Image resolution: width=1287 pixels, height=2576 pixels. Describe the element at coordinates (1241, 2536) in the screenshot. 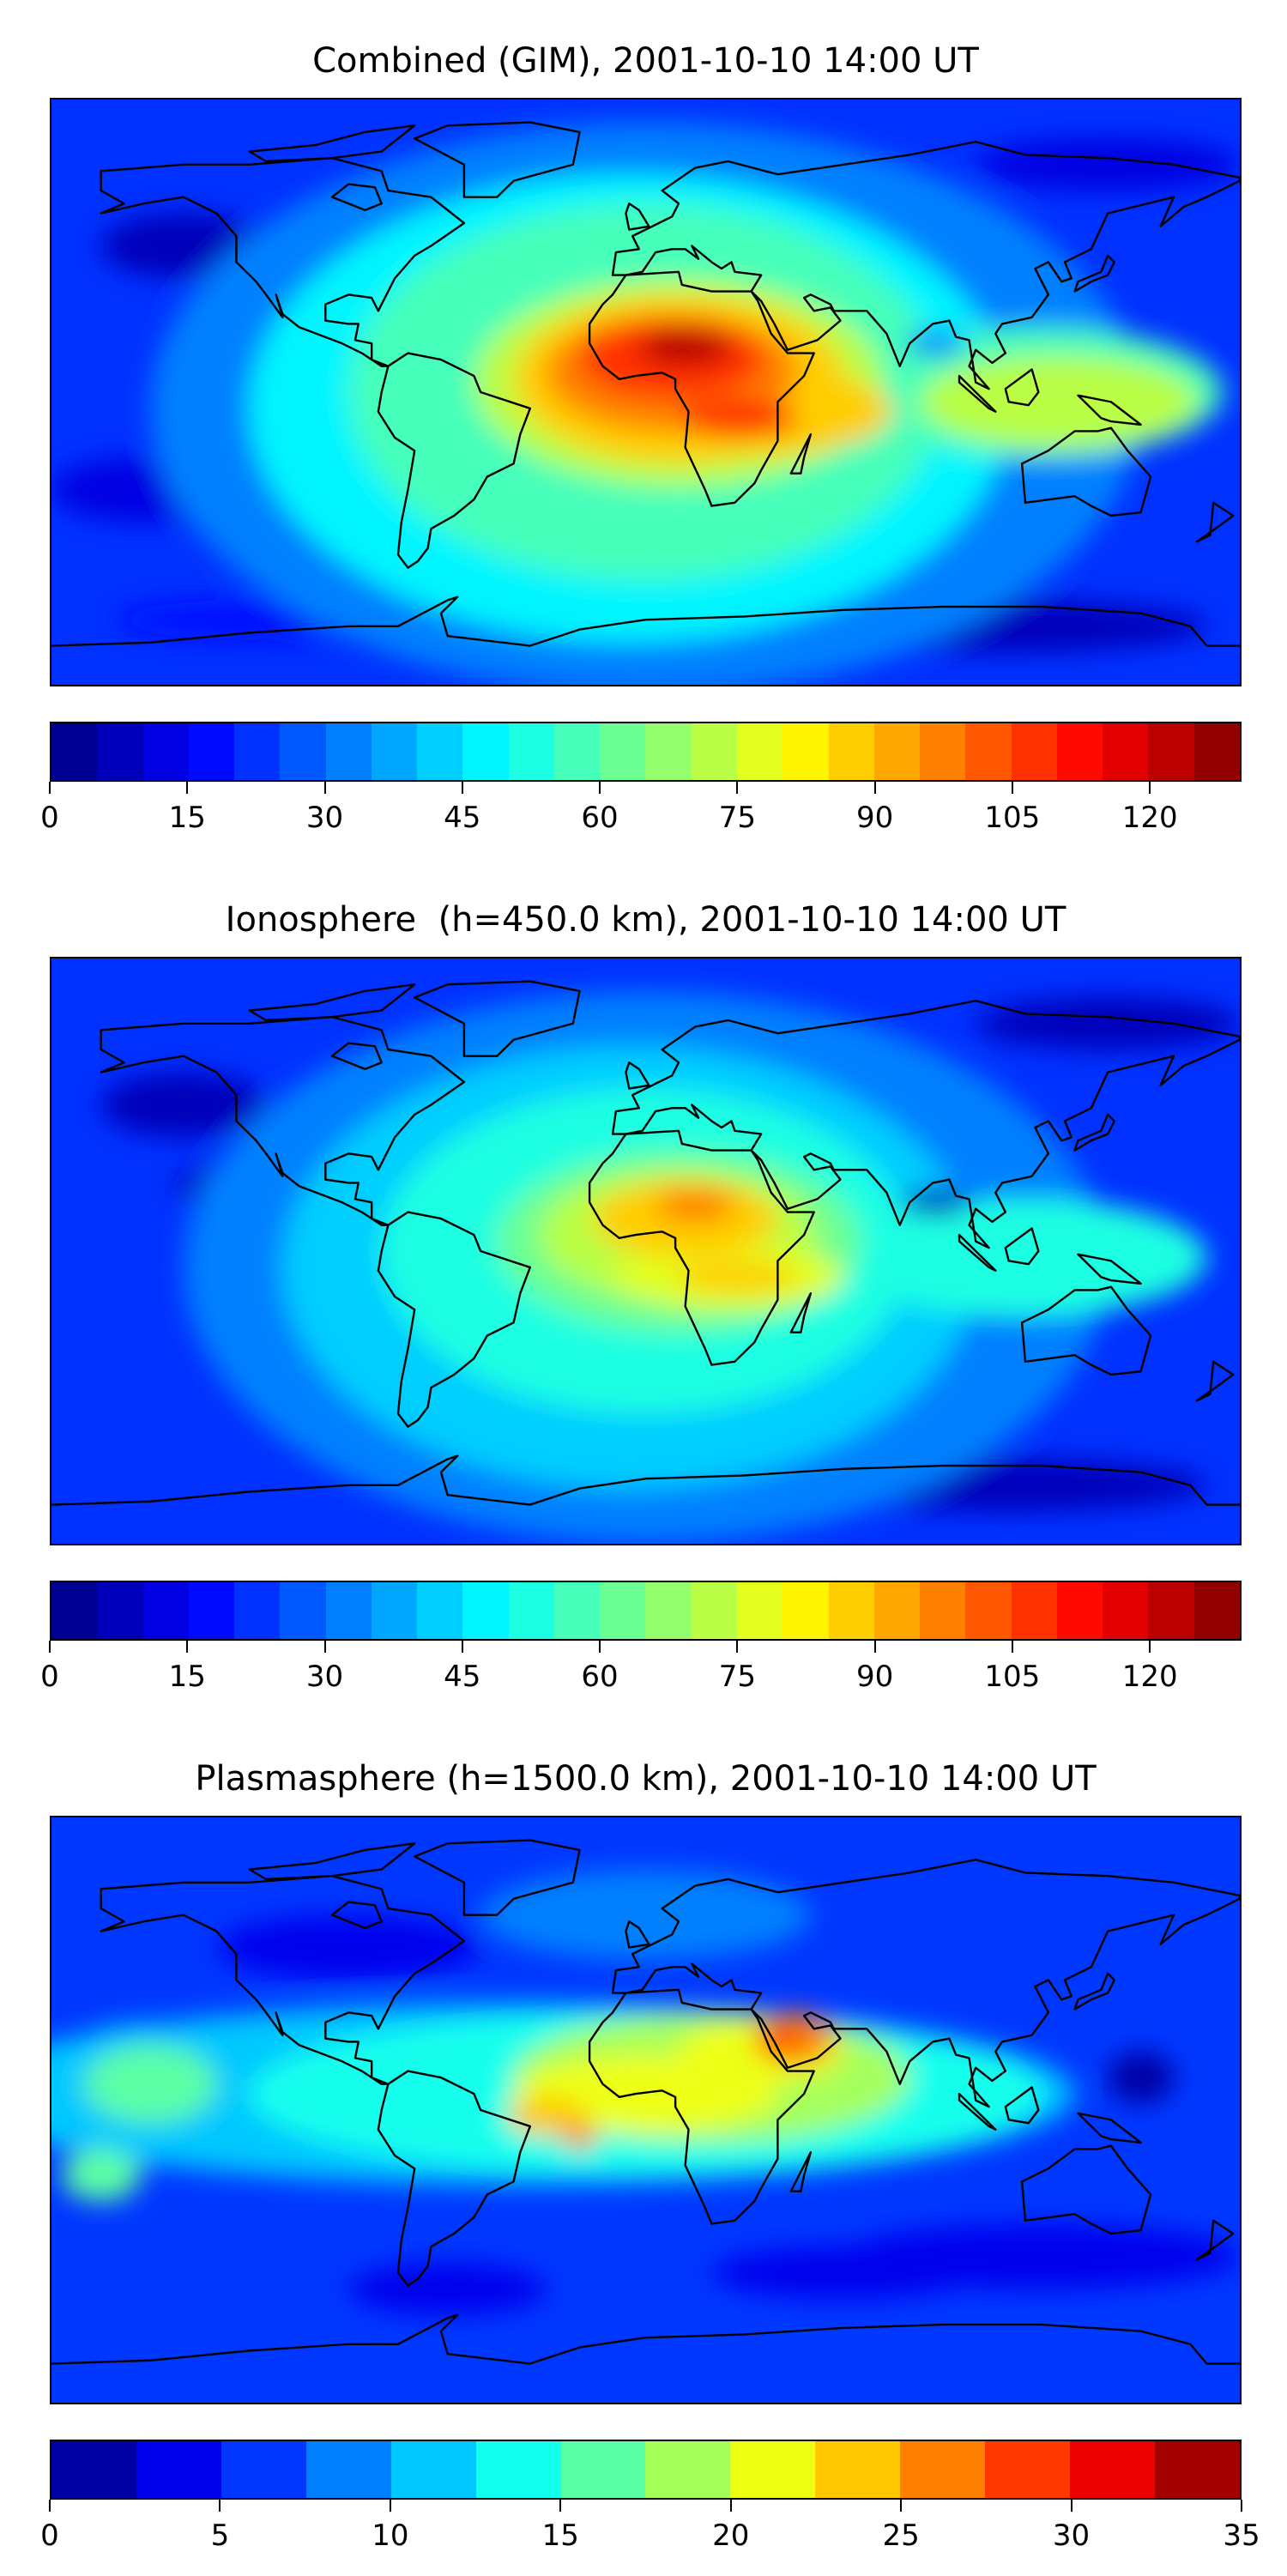

I see `colorbar-tick-label: 35` at that location.